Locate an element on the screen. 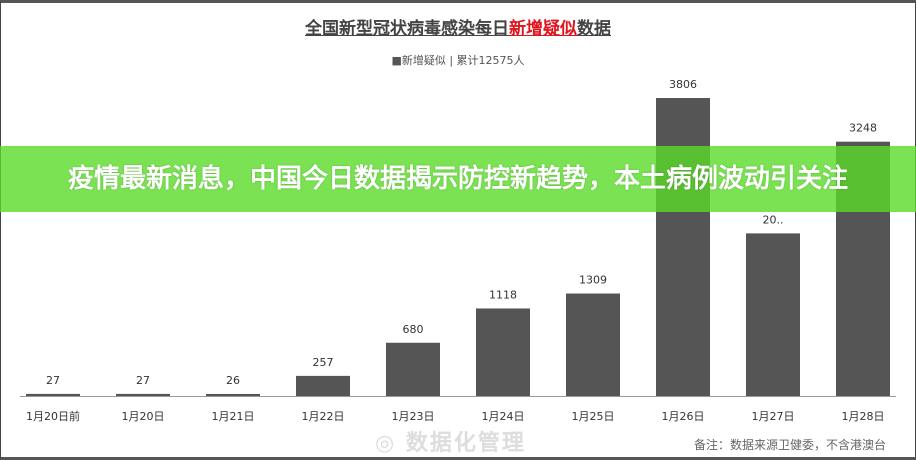  value-label: 3248 is located at coordinates (863, 128).